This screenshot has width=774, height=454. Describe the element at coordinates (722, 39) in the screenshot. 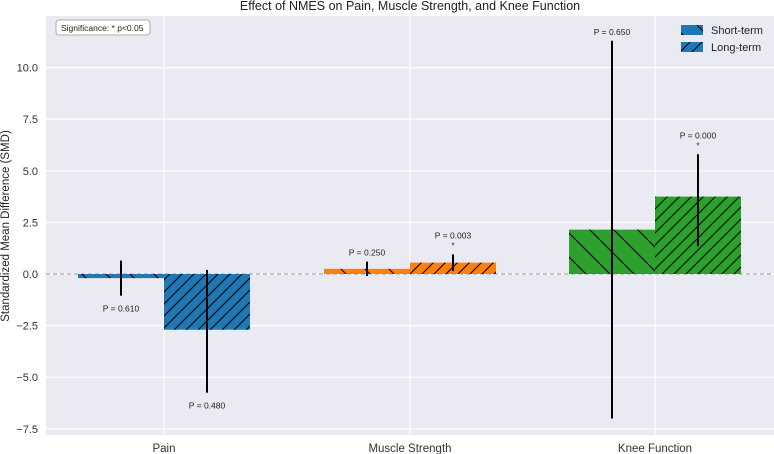

I see `legend: Short-term Long-term` at that location.